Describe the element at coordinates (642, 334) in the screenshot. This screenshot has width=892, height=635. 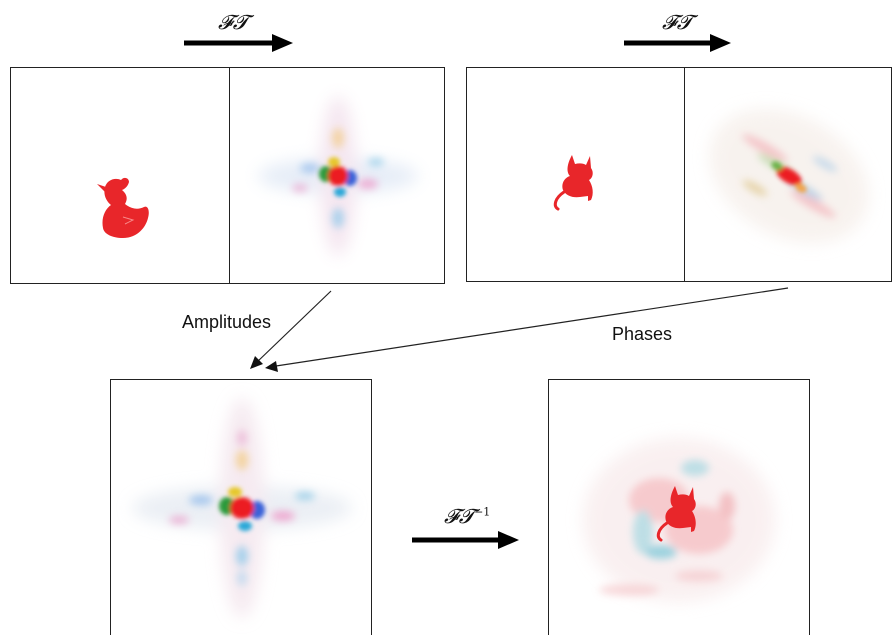
I see `phases-label: Phases` at that location.